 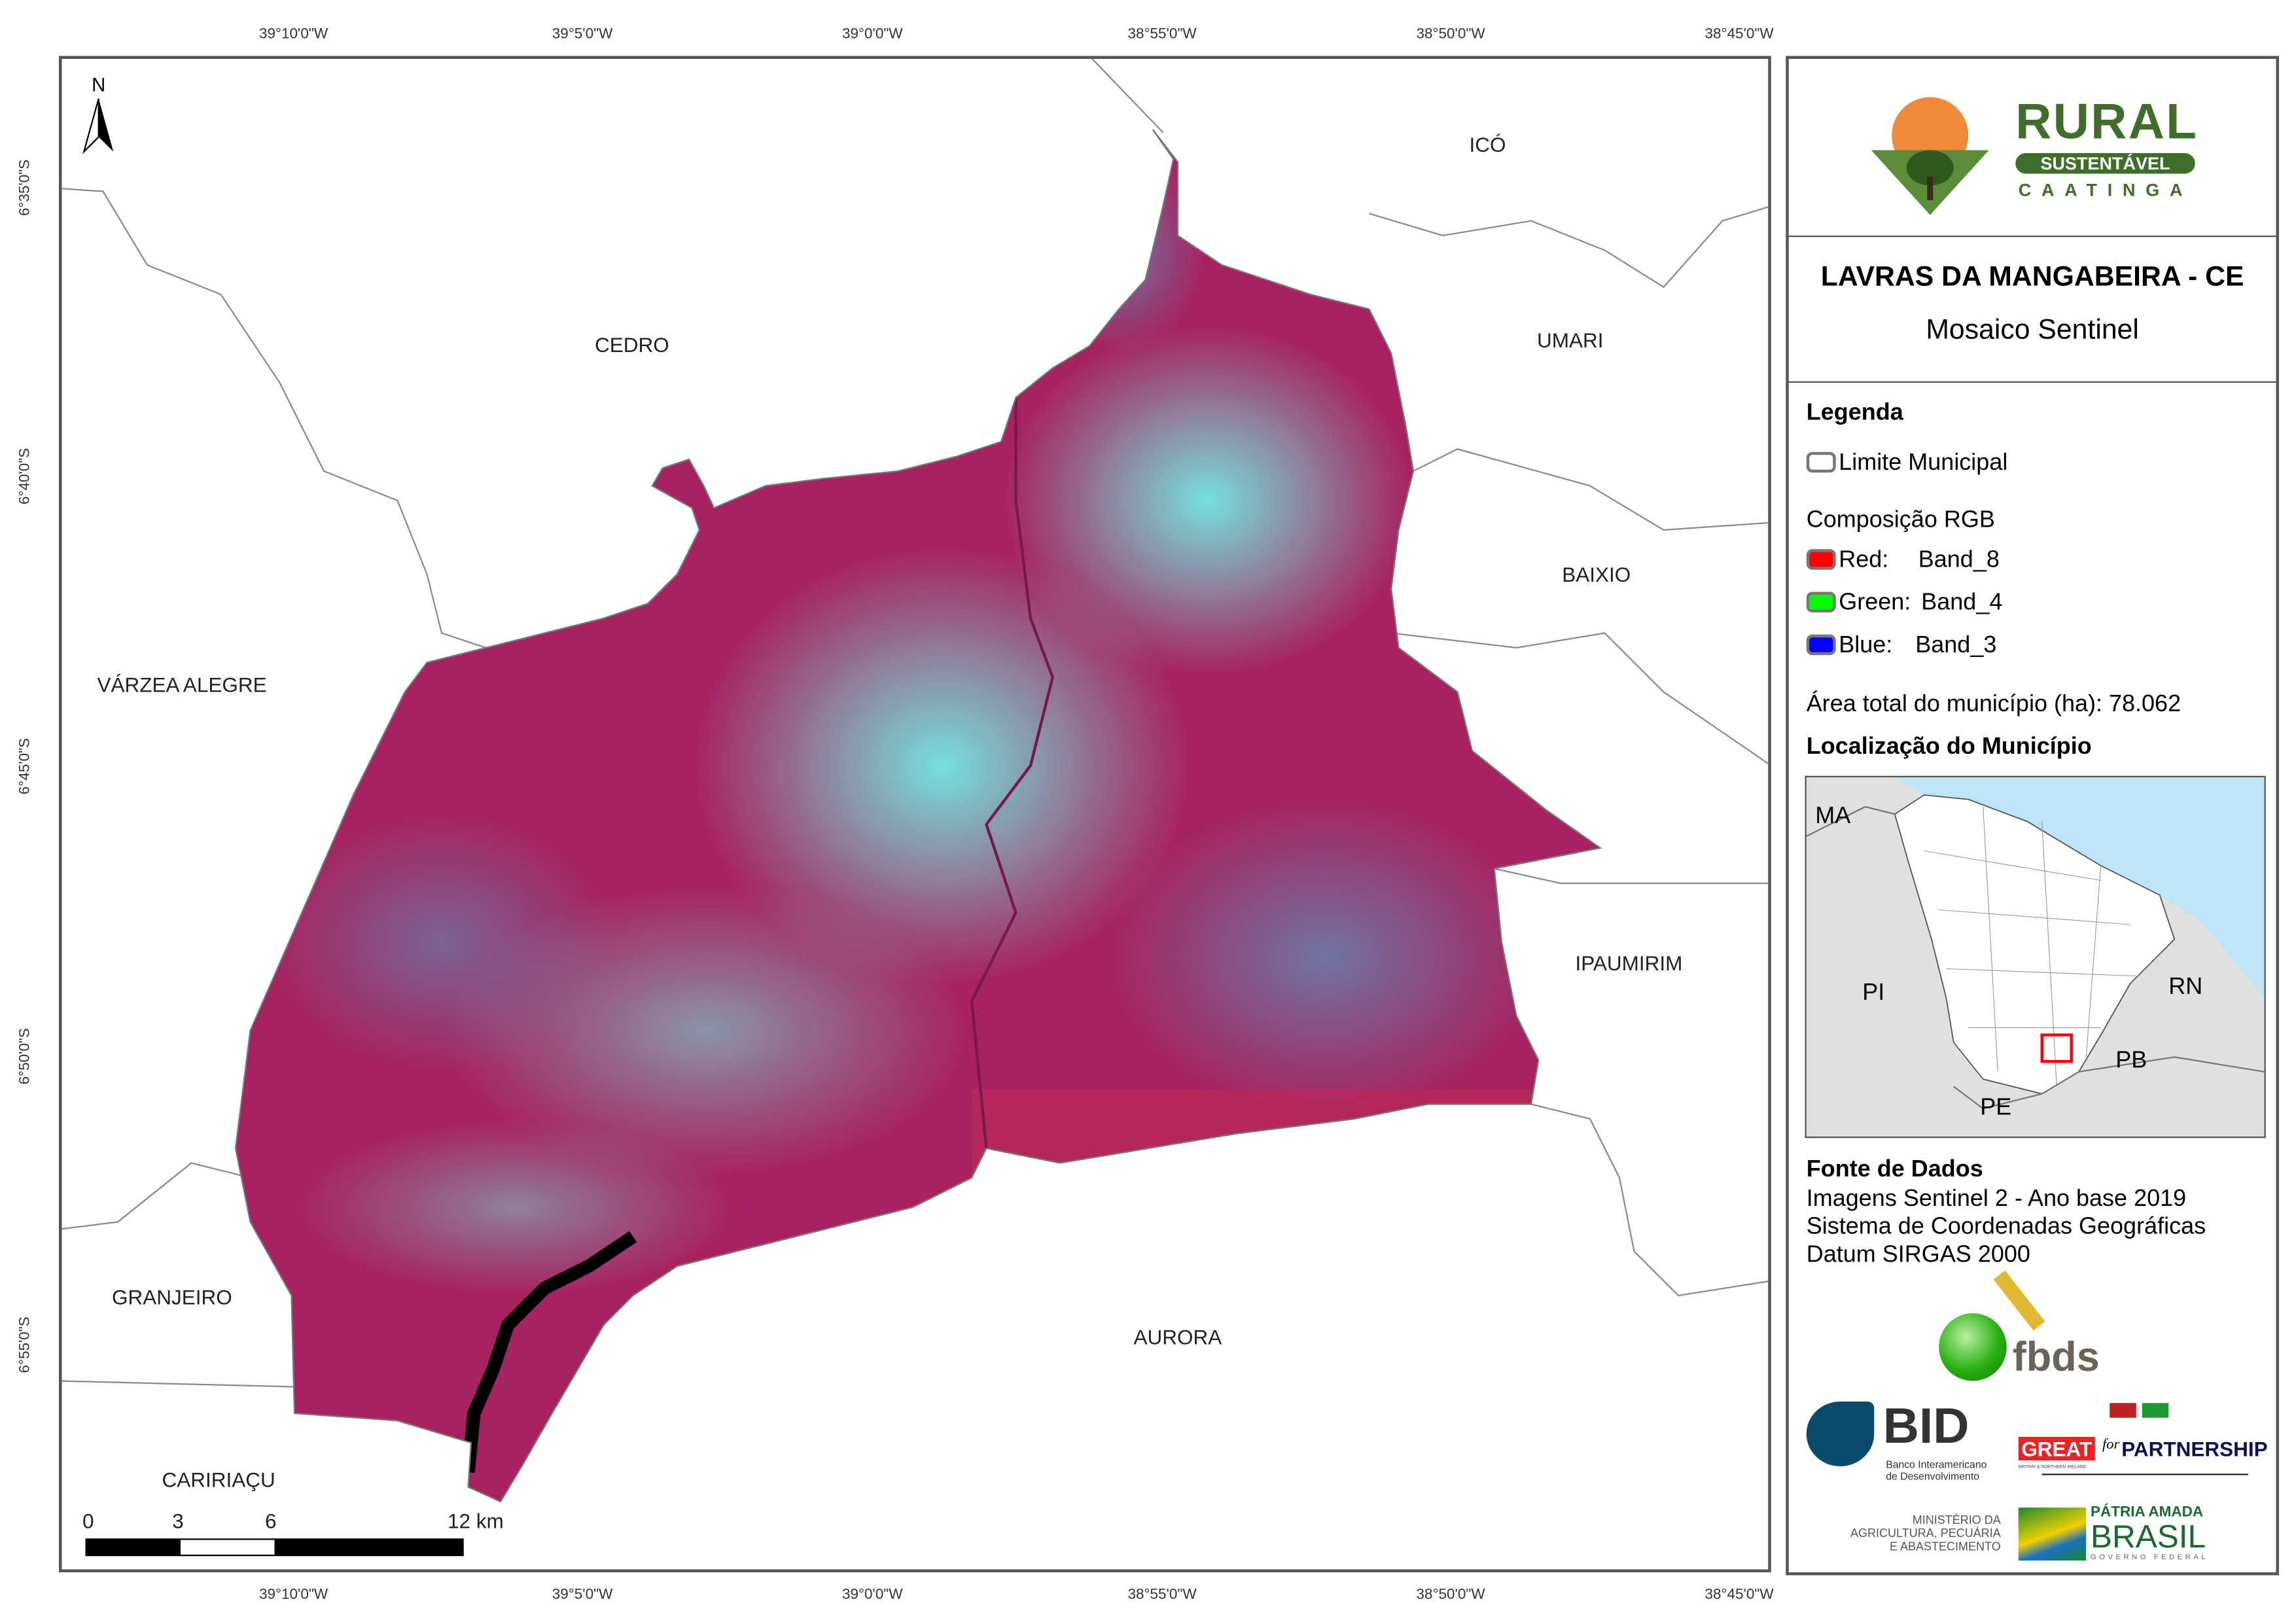 What do you see at coordinates (2105, 163) in the screenshot?
I see `logo-text: SUSTENTÁVEL` at bounding box center [2105, 163].